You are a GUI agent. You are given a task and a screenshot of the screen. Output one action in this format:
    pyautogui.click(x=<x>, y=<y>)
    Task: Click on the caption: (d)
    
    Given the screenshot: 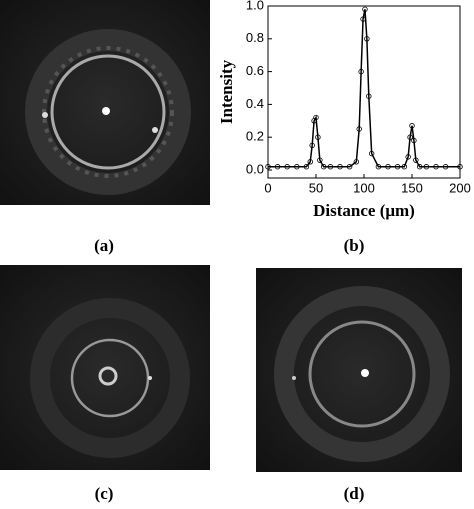 What is the action you would take?
    pyautogui.click(x=354, y=493)
    